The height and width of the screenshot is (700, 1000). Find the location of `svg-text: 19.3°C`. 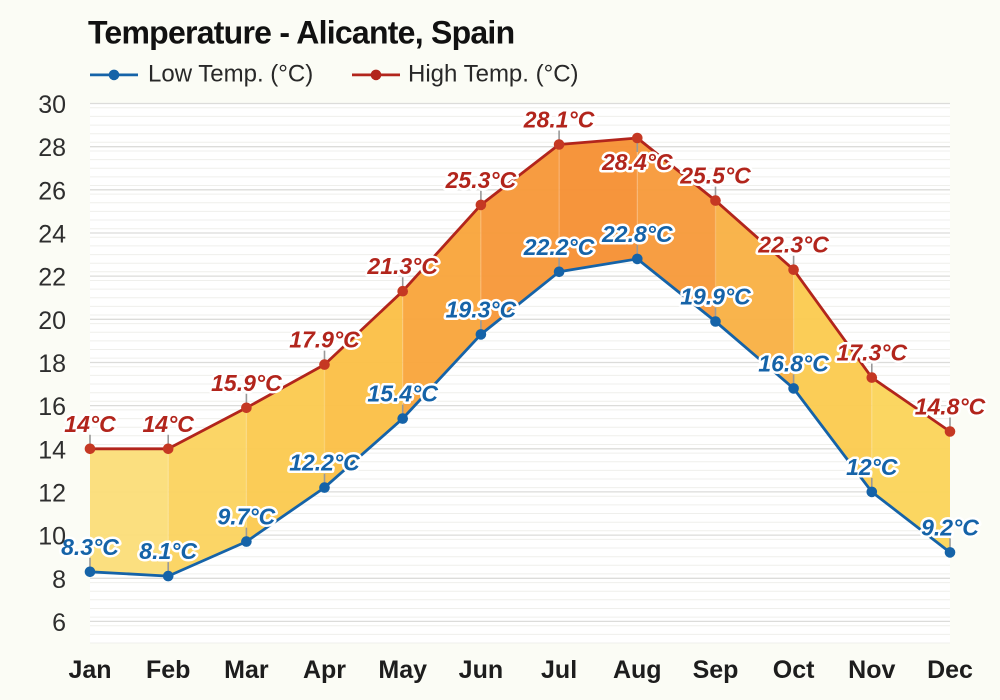

svg-text: 19.3°C is located at coordinates (481, 309).